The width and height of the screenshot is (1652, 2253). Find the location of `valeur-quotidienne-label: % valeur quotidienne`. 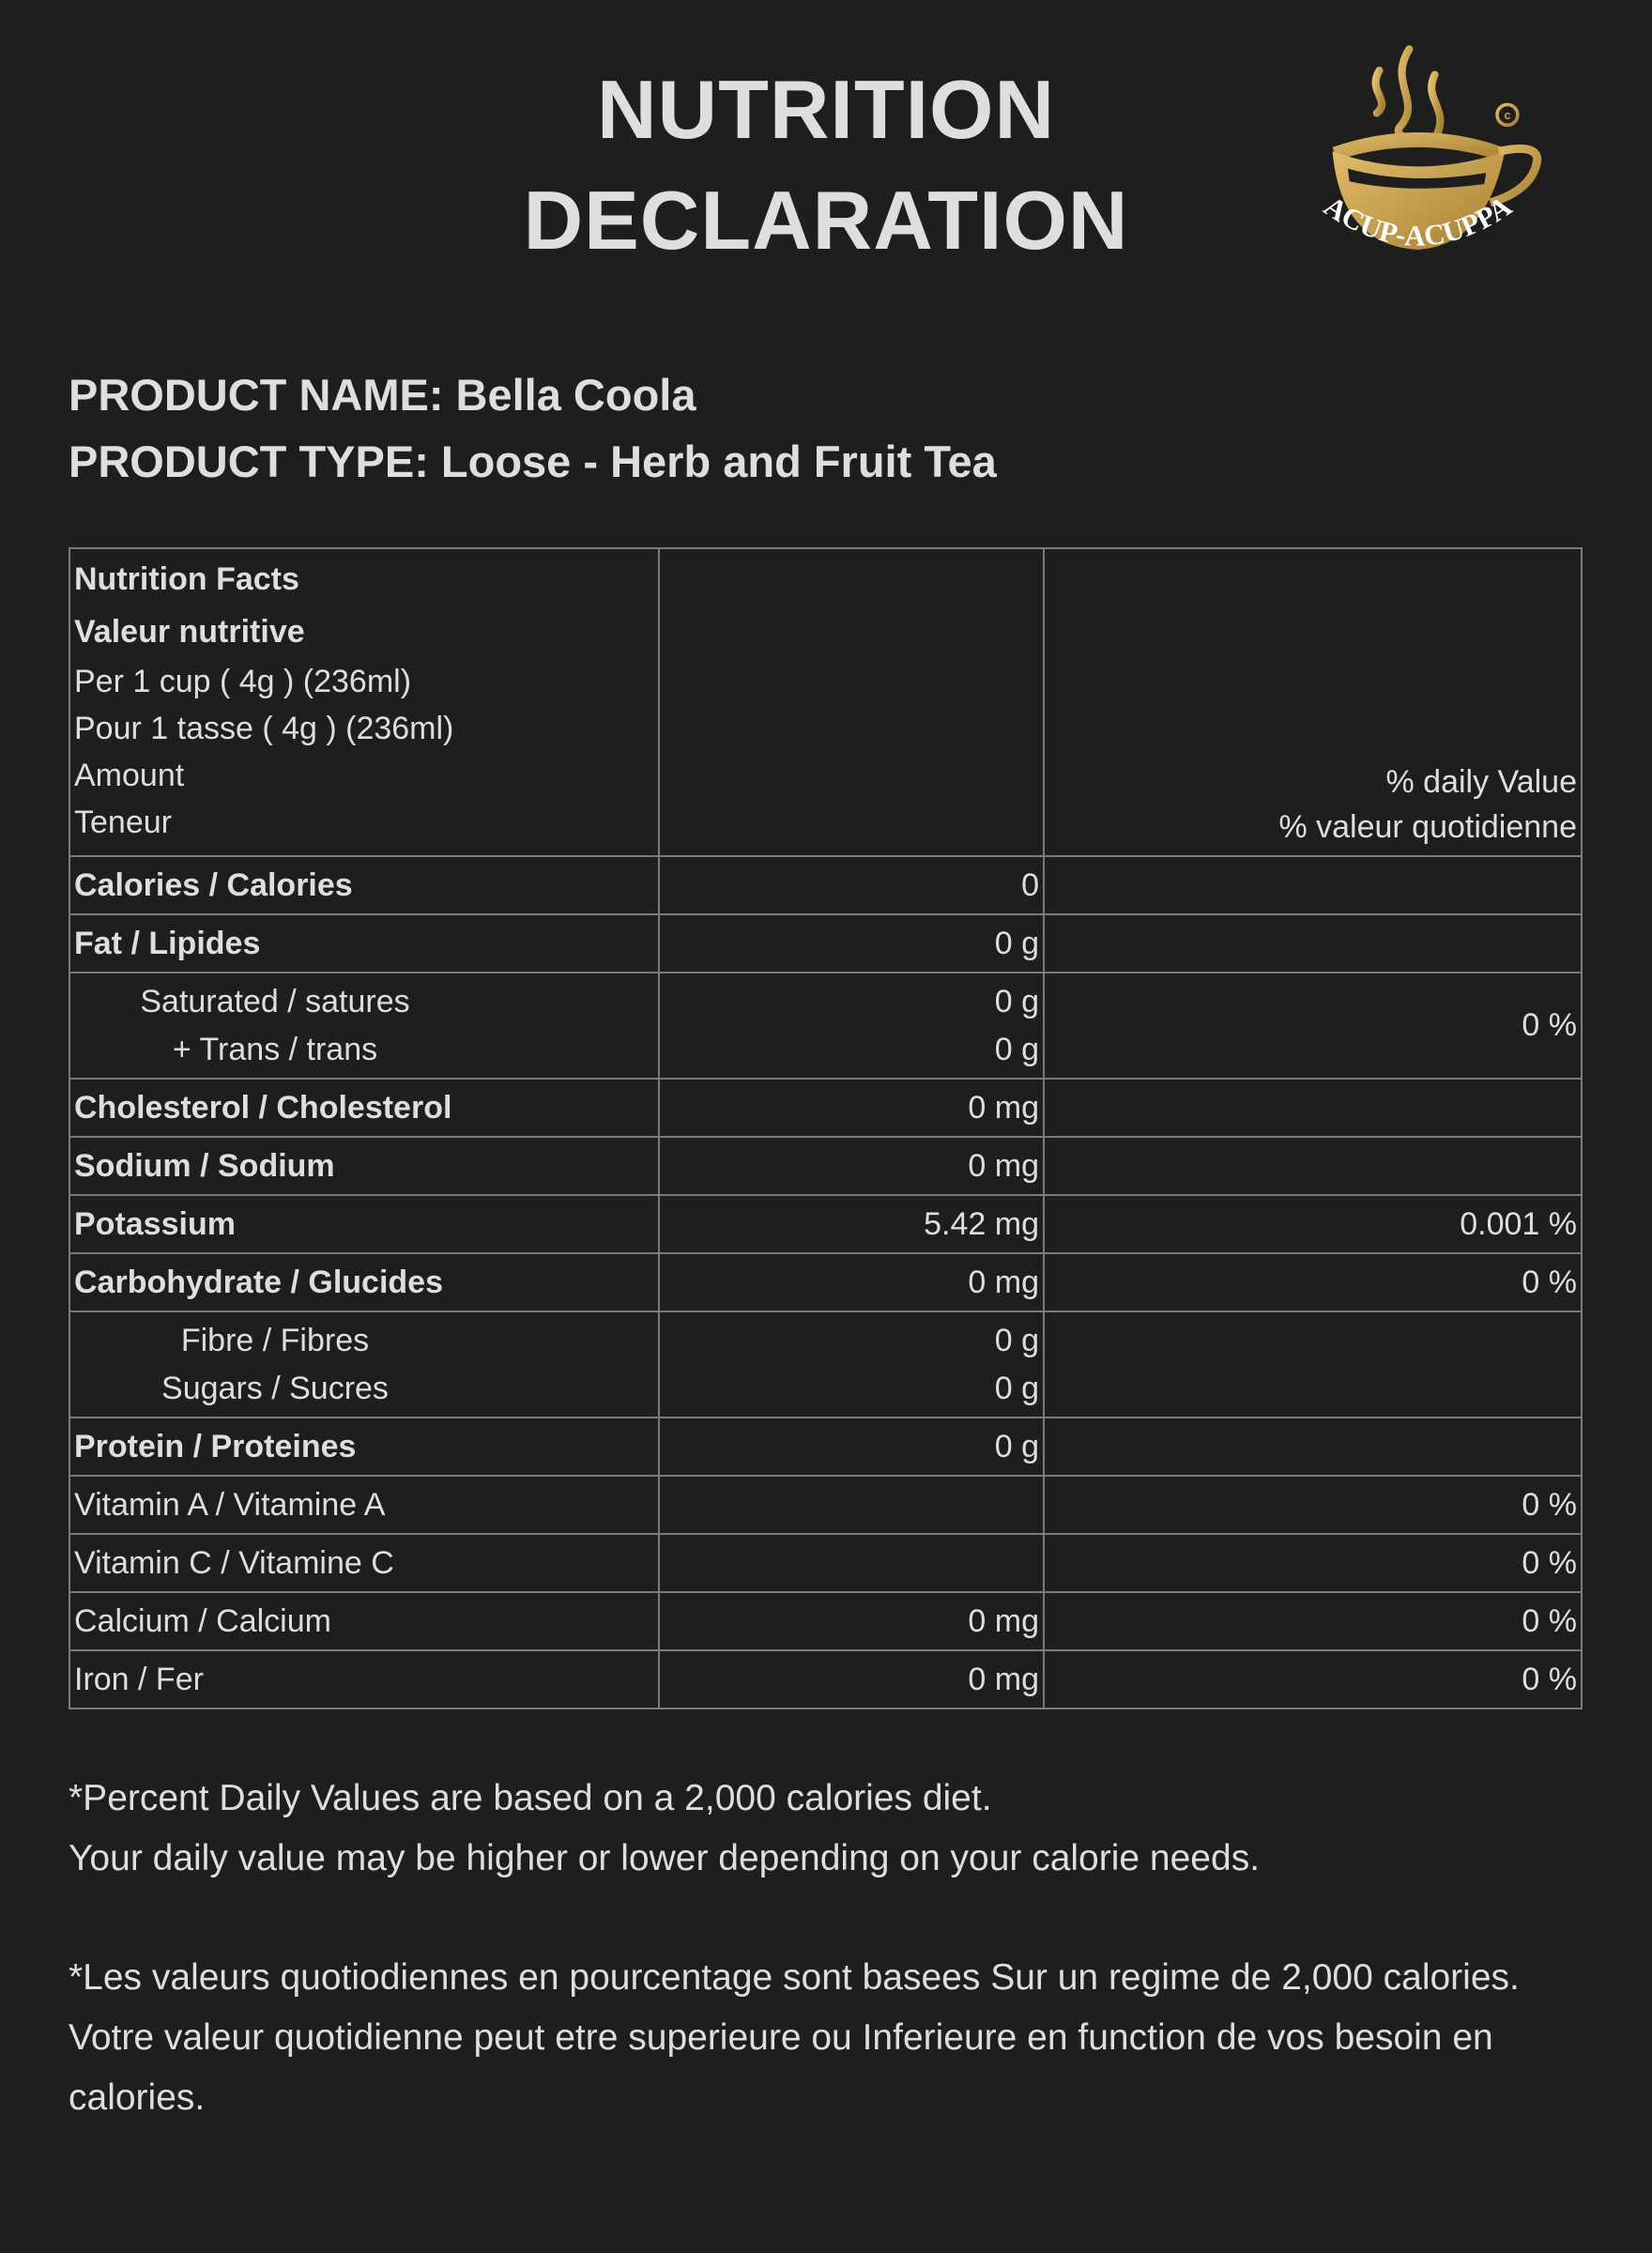

valeur-quotidienne-label: % valeur quotidienne is located at coordinates (1427, 827).